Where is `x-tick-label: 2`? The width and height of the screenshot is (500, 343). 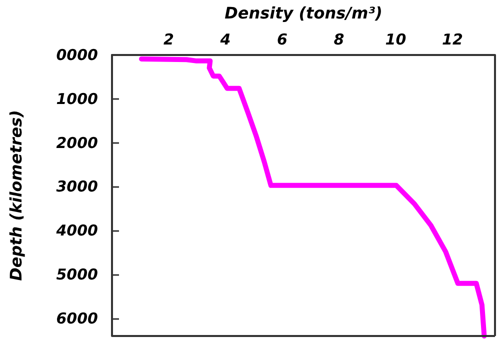
x-tick-label: 2 is located at coordinates (169, 39).